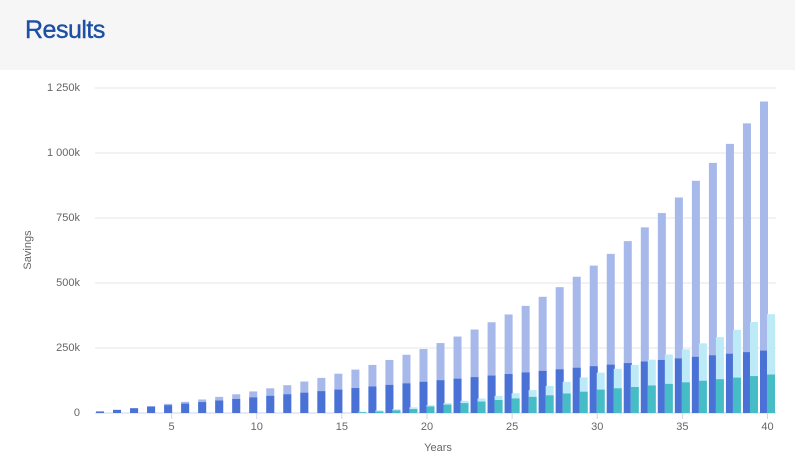 The height and width of the screenshot is (470, 795). Describe the element at coordinates (172, 427) in the screenshot. I see `x-tick-label: 5` at that location.